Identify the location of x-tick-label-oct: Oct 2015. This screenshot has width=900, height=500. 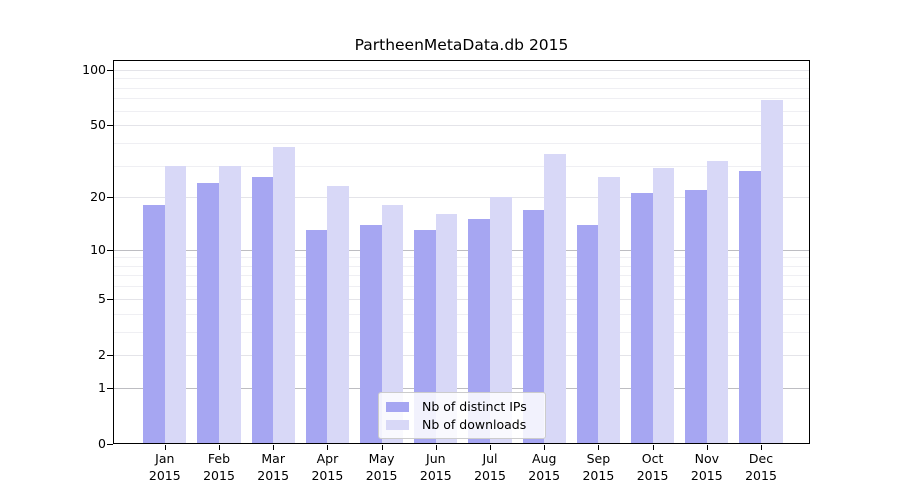
(652, 467).